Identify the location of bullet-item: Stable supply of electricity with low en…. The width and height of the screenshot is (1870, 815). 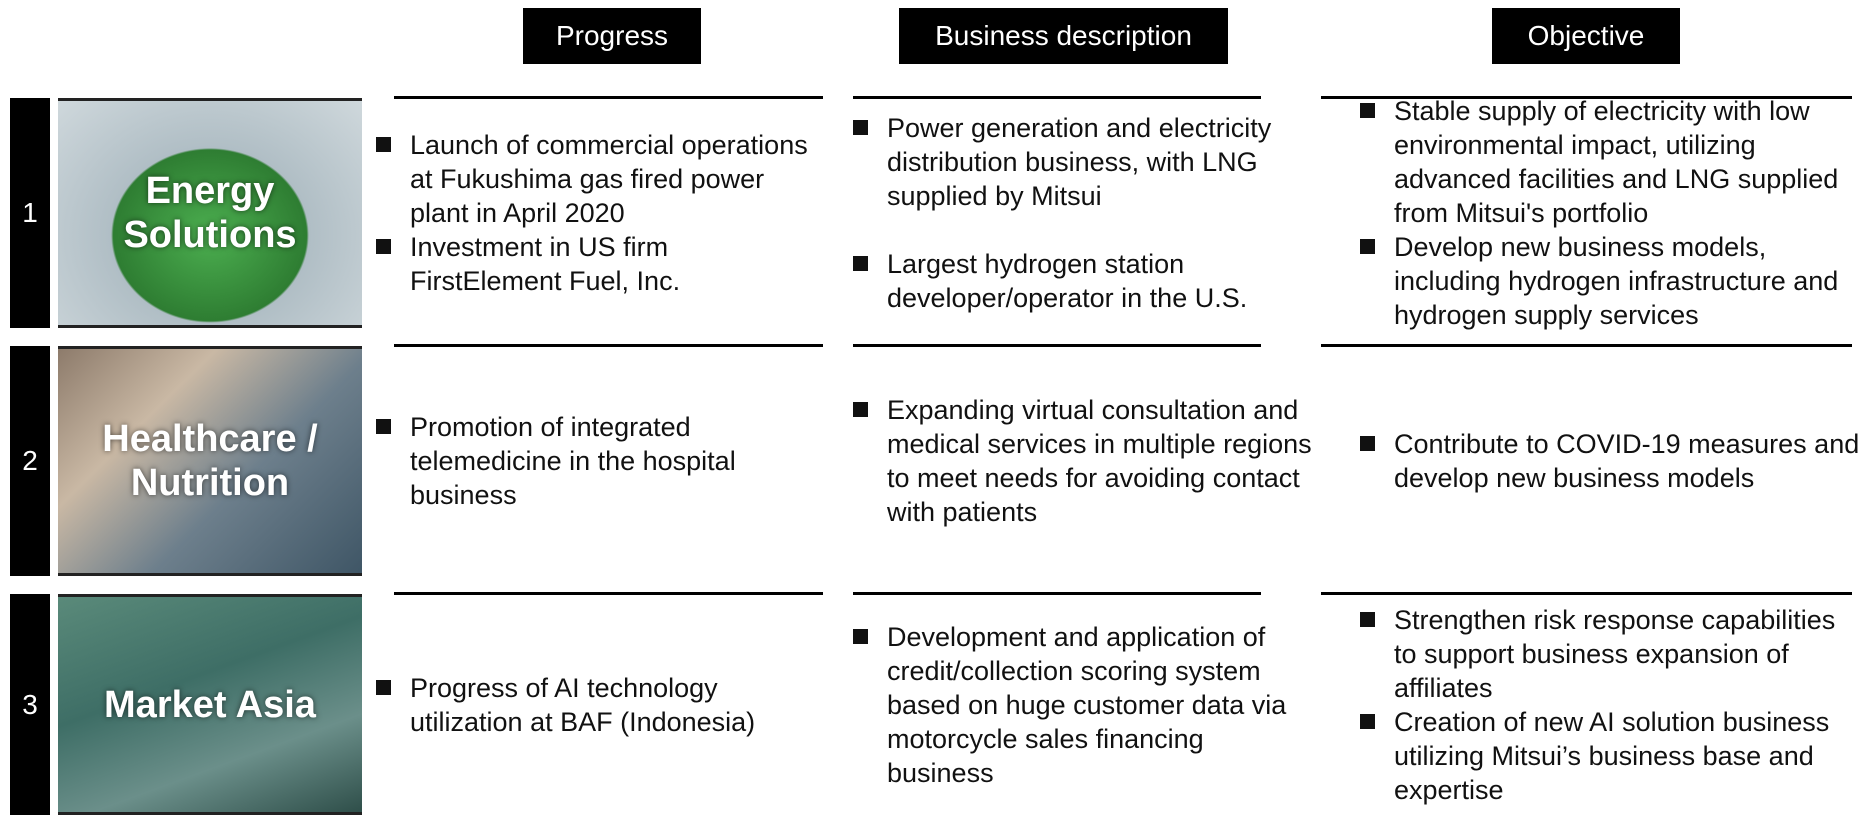
(1610, 162).